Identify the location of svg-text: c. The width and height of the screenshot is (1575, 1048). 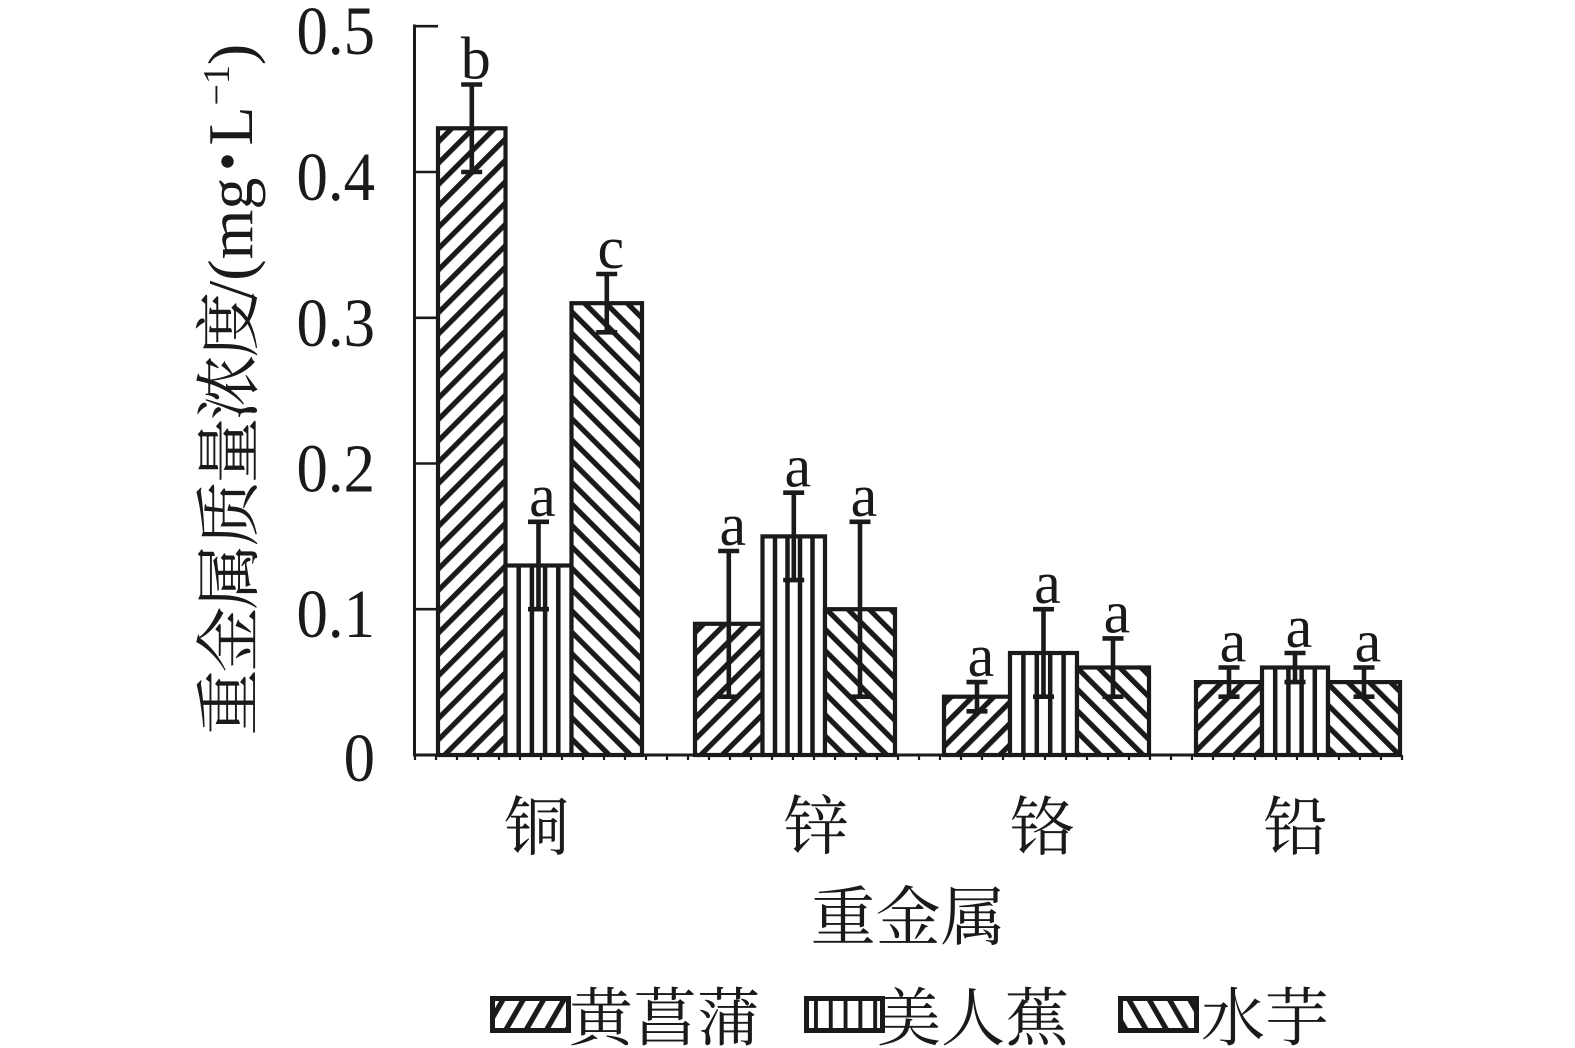
(610, 248).